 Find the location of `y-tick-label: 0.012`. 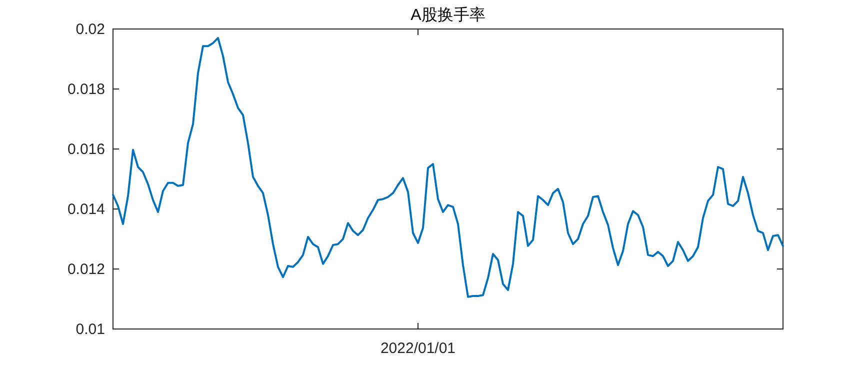

y-tick-label: 0.012 is located at coordinates (86, 269).